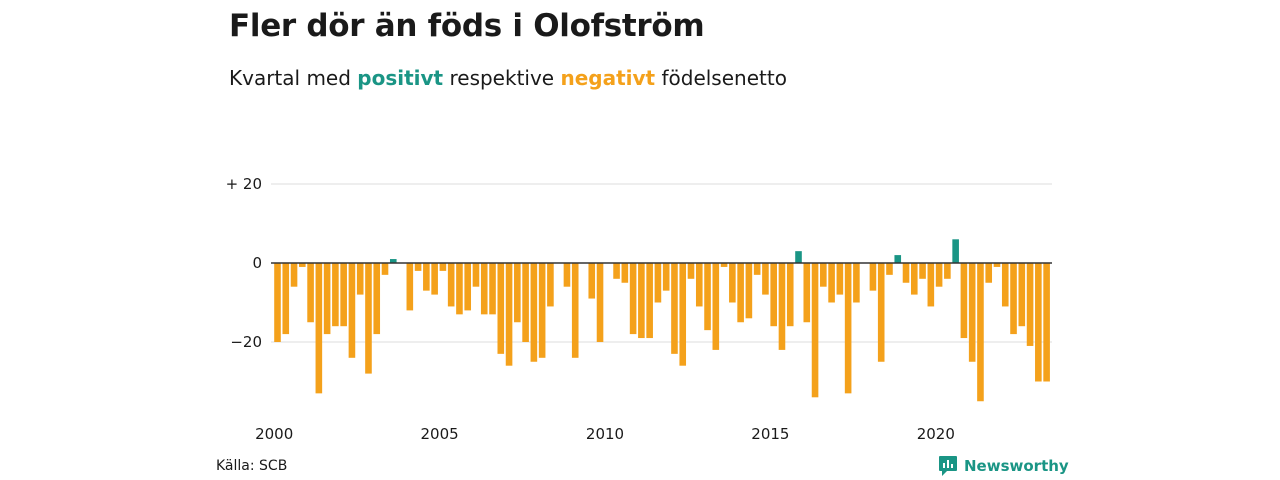 Image resolution: width=1280 pixels, height=480 pixels. What do you see at coordinates (257, 263) in the screenshot?
I see `y-tick-label: 0` at bounding box center [257, 263].